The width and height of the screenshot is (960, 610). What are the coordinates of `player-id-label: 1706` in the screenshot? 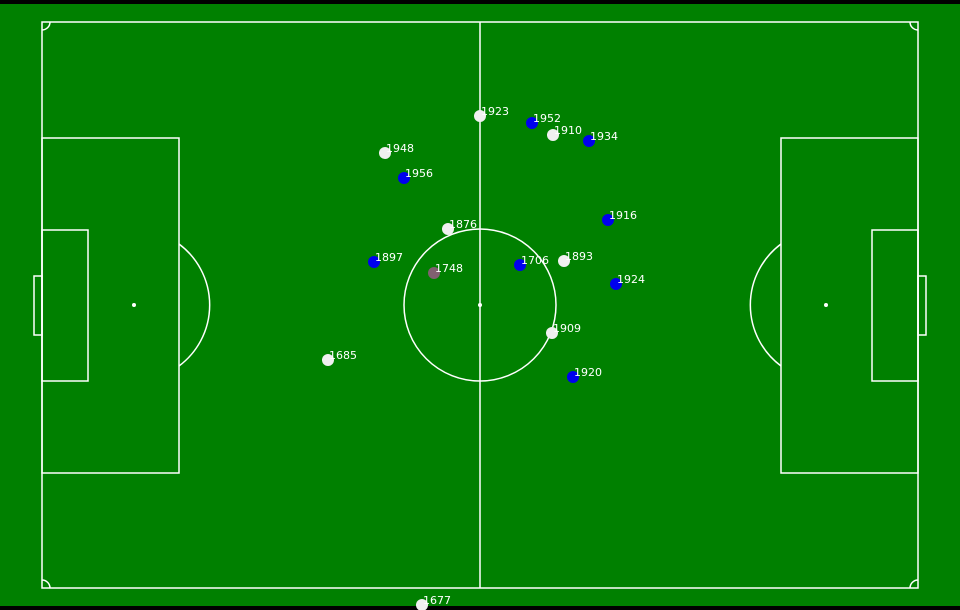 It's located at (535, 260).